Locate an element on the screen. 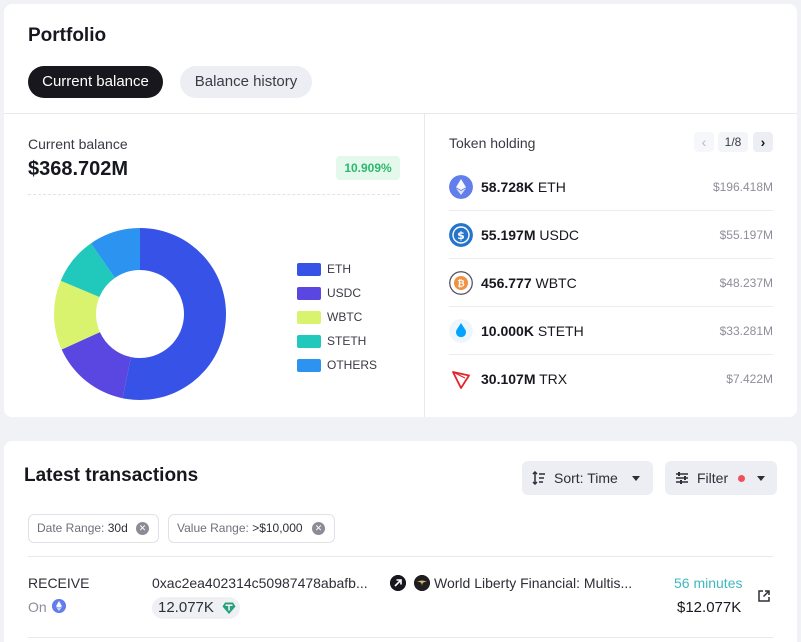  token-symbol: ETH is located at coordinates (551, 187).